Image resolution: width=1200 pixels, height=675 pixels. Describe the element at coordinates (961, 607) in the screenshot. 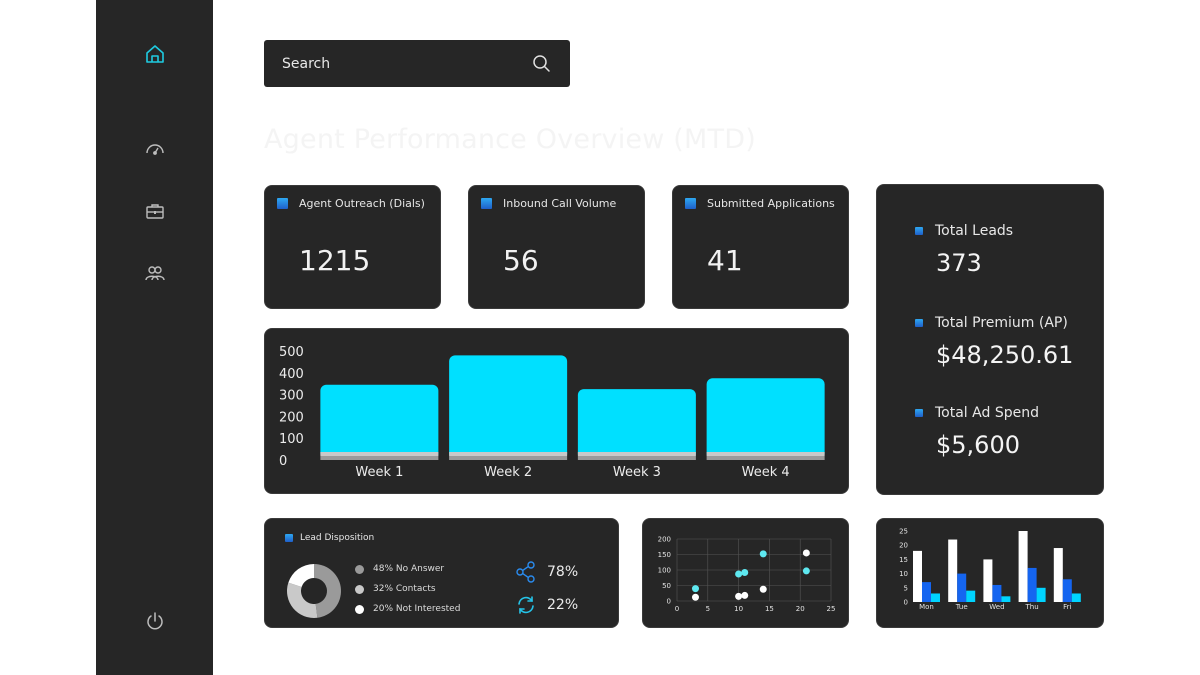

I see `x-tick-label: Tue` at that location.